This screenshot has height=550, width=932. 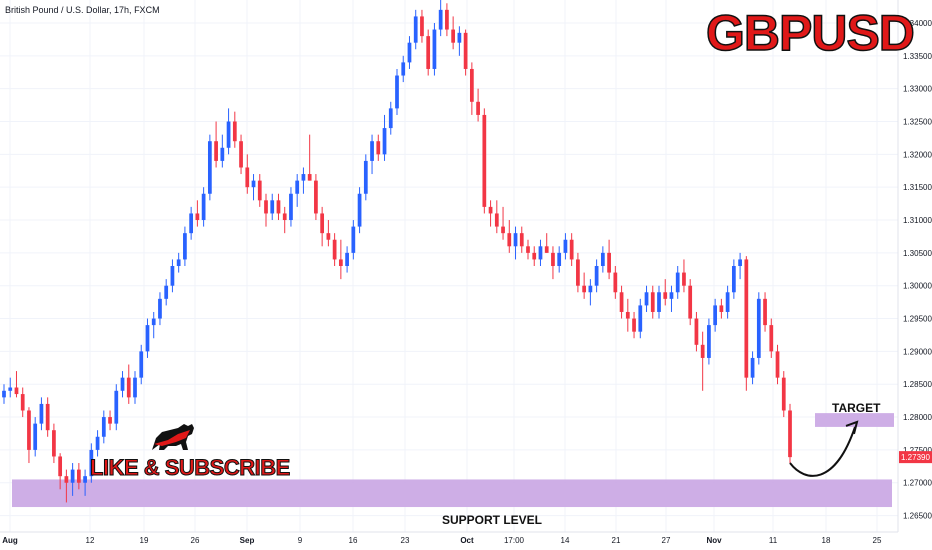 What do you see at coordinates (300, 540) in the screenshot?
I see `time-tick-label: 9` at bounding box center [300, 540].